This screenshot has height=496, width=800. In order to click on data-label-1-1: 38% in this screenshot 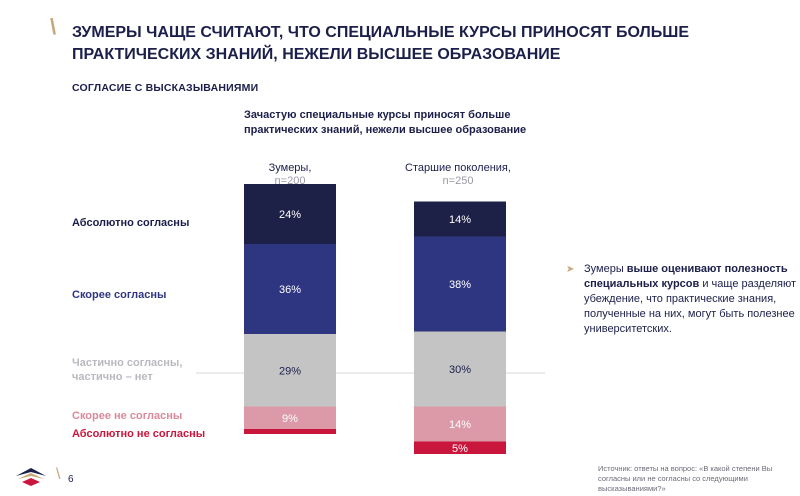, I will do `click(460, 285)`.